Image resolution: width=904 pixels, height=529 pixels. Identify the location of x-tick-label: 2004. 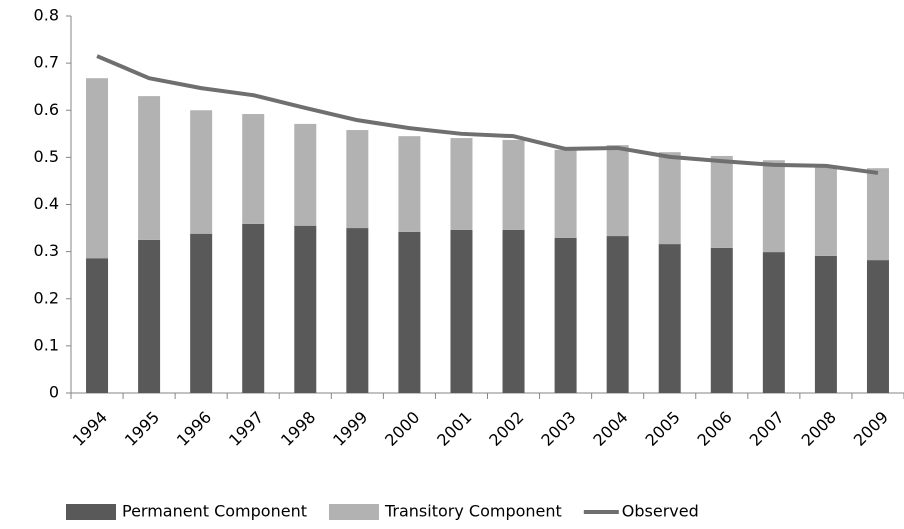
(610, 429).